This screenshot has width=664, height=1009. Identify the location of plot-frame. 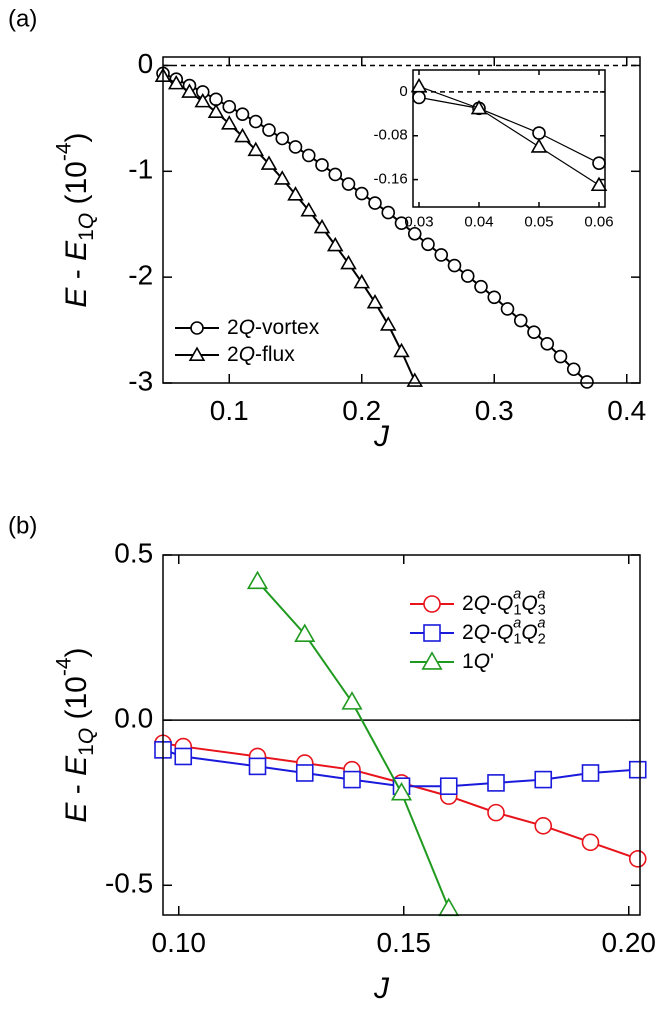
(509, 138).